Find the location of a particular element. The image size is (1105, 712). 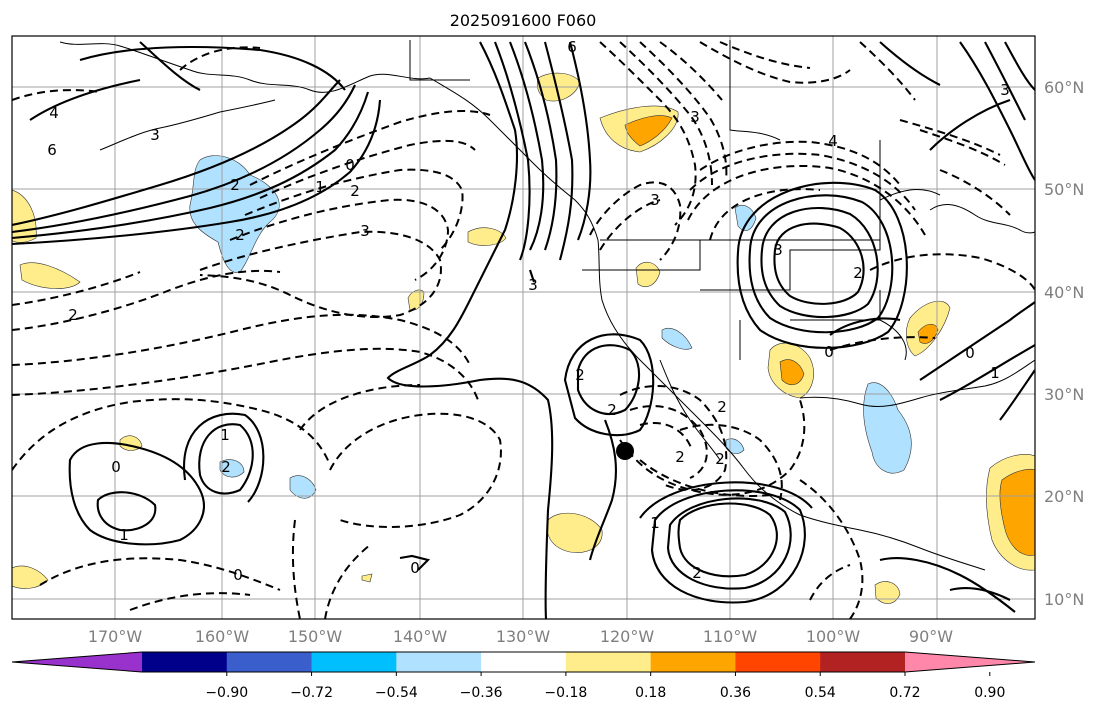

colorbar-extend-right is located at coordinates (970, 662).